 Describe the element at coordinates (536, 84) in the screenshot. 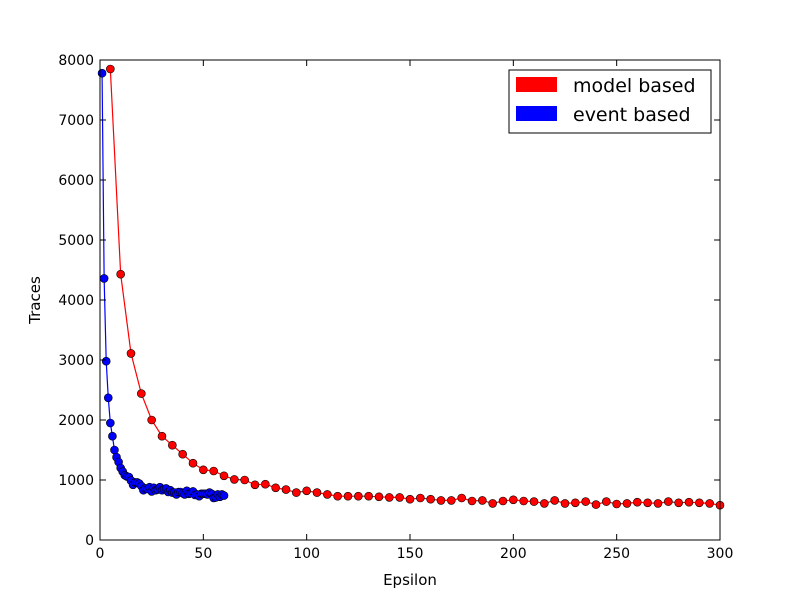

I see `legend-swatch-model-based` at that location.